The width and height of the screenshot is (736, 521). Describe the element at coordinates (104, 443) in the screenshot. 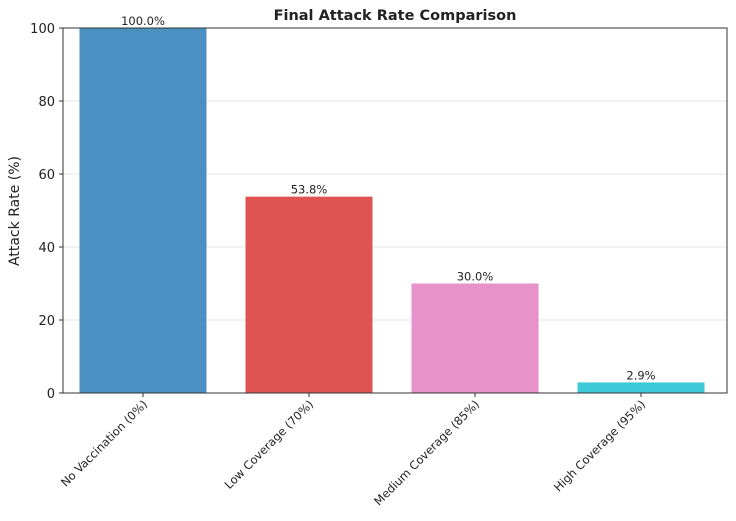

I see `x-tick-label: No Vaccination (0%)` at that location.